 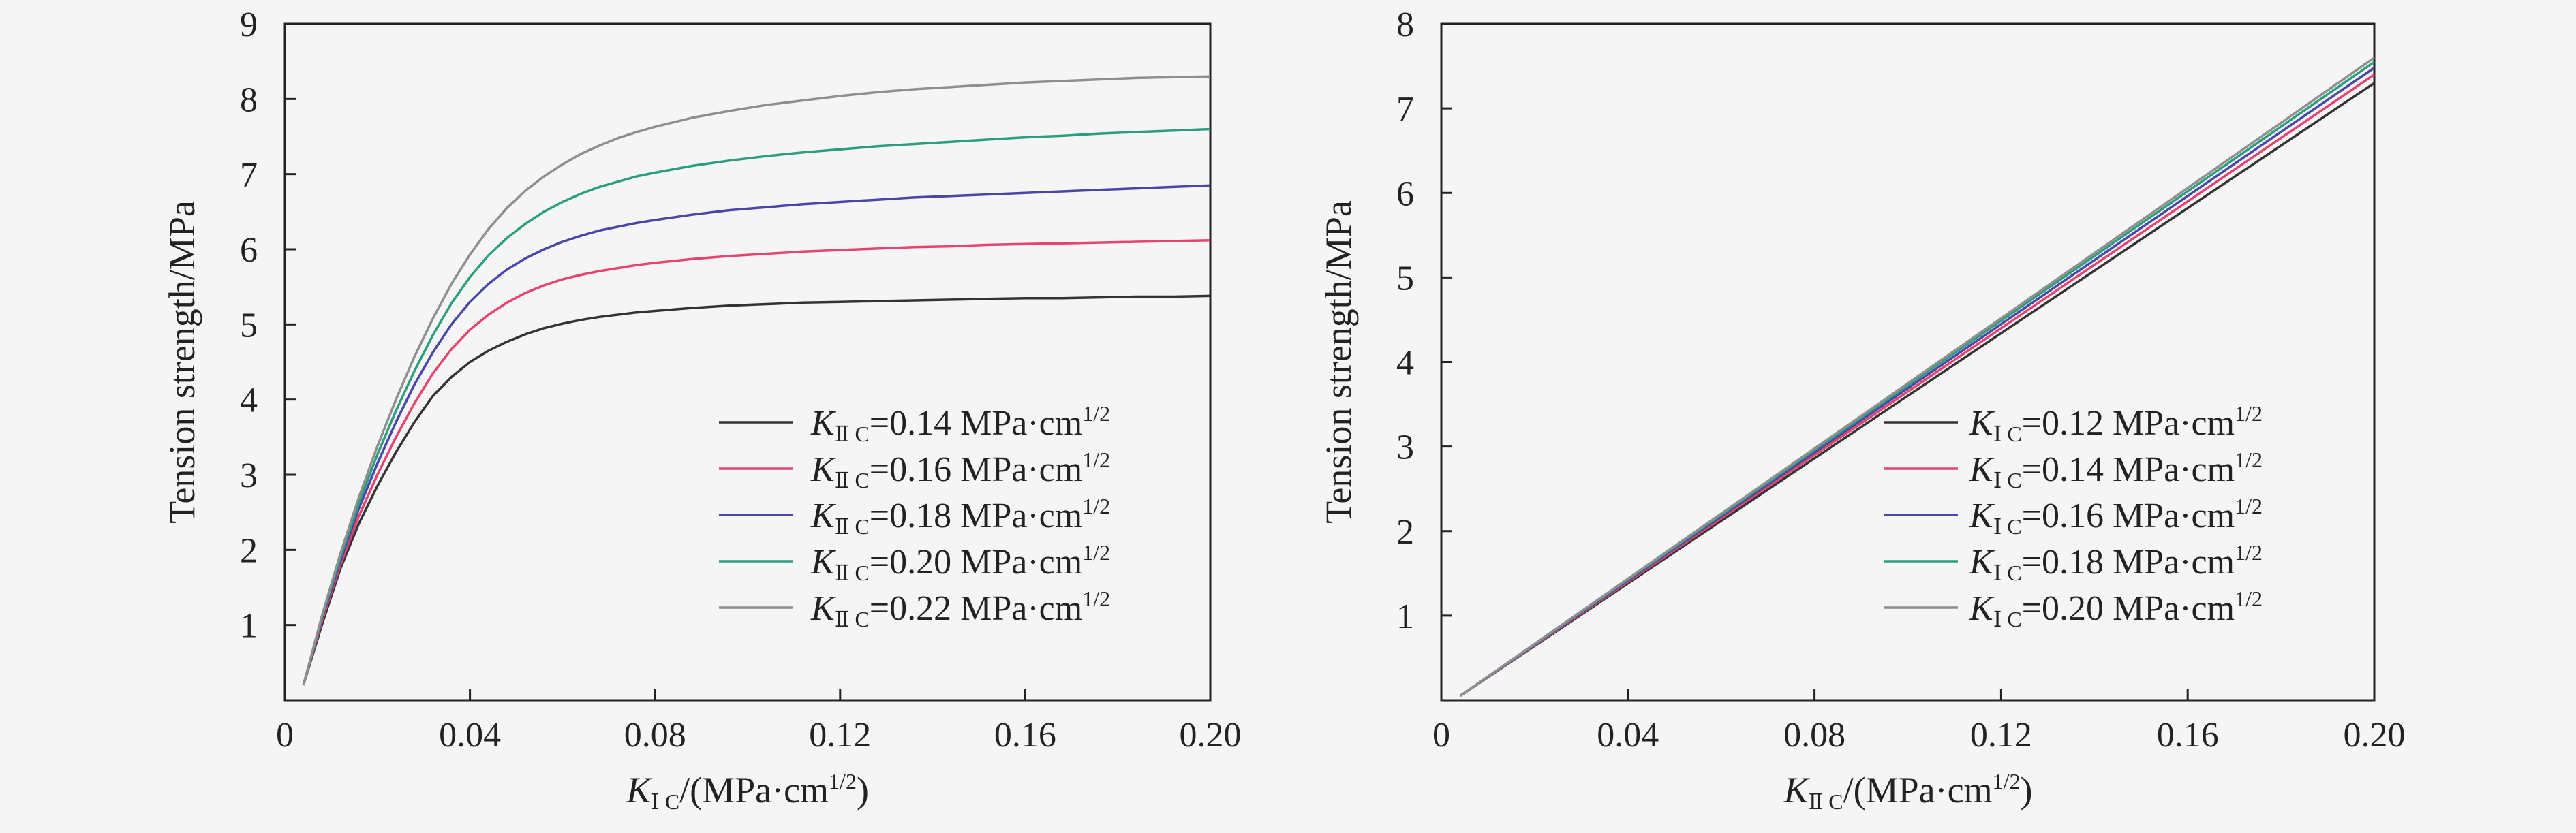 I want to click on legend-label-1: KⅡ C=0.14 MPa·cm1/2, so click(x=960, y=423).